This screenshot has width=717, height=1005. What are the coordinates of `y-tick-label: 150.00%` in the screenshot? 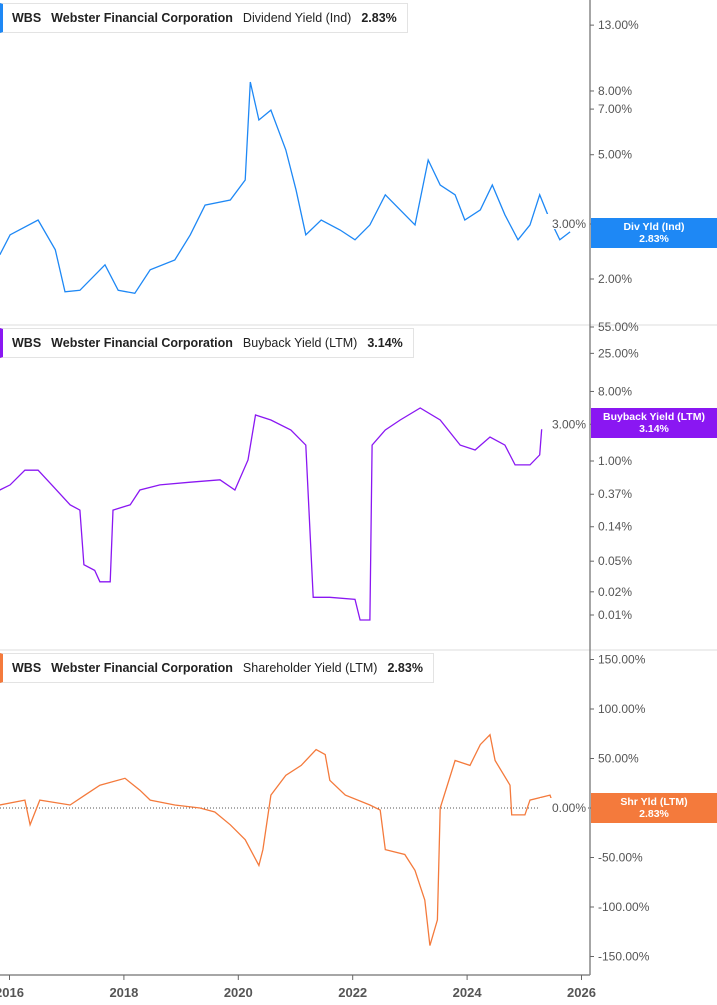 It's located at (622, 660).